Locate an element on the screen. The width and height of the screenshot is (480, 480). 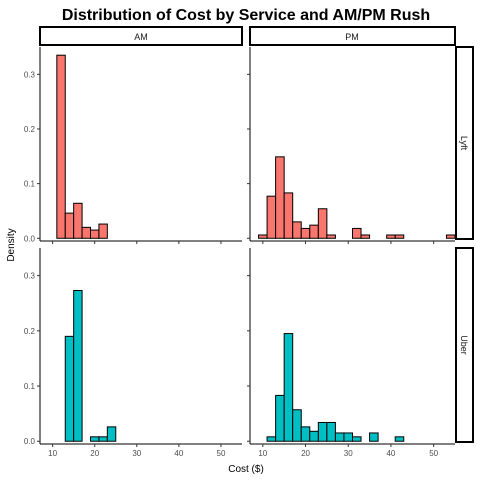
strip-label-pm: PM is located at coordinates (352, 37).